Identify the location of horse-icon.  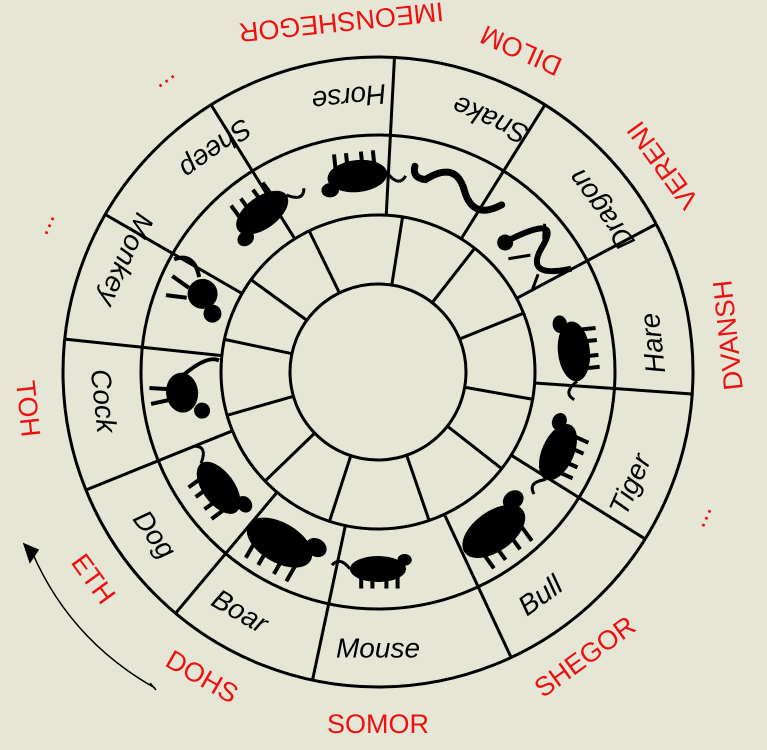
(364, 174).